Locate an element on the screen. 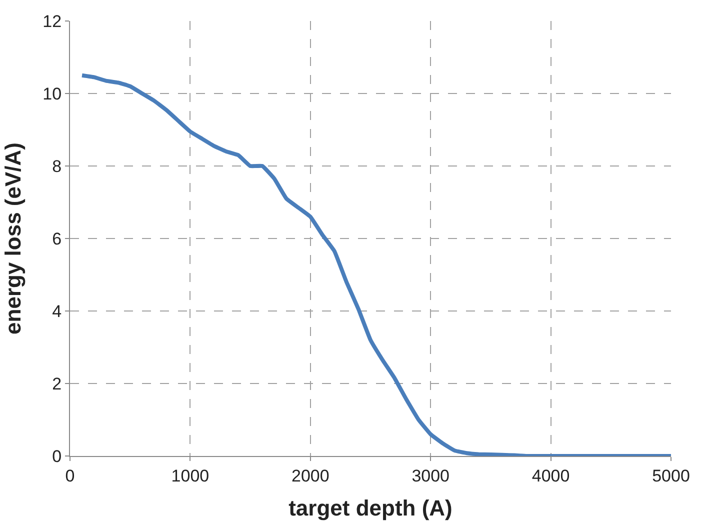  y-axis-title: energy loss (eV/A) is located at coordinates (13, 238).